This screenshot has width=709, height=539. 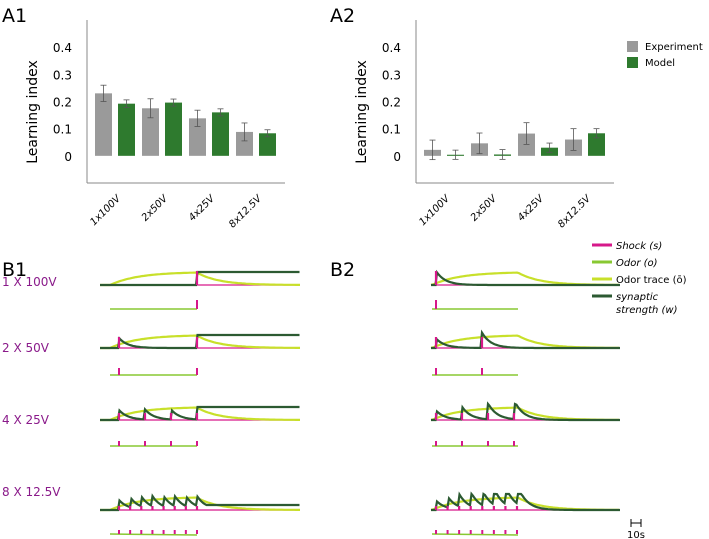 I want to click on panel-label-a1: A1, so click(x=14, y=16).